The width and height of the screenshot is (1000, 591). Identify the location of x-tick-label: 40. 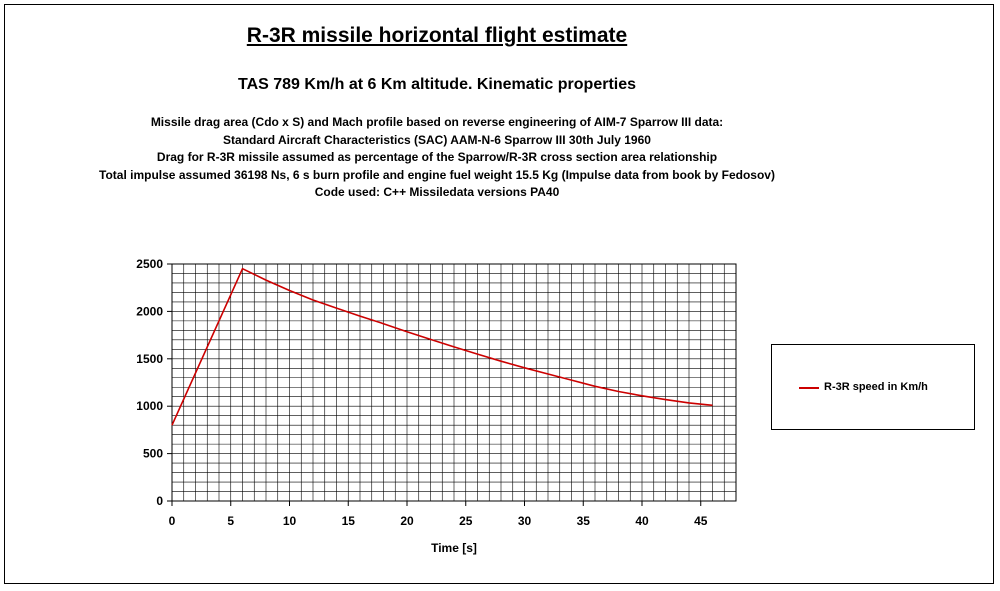
(642, 521).